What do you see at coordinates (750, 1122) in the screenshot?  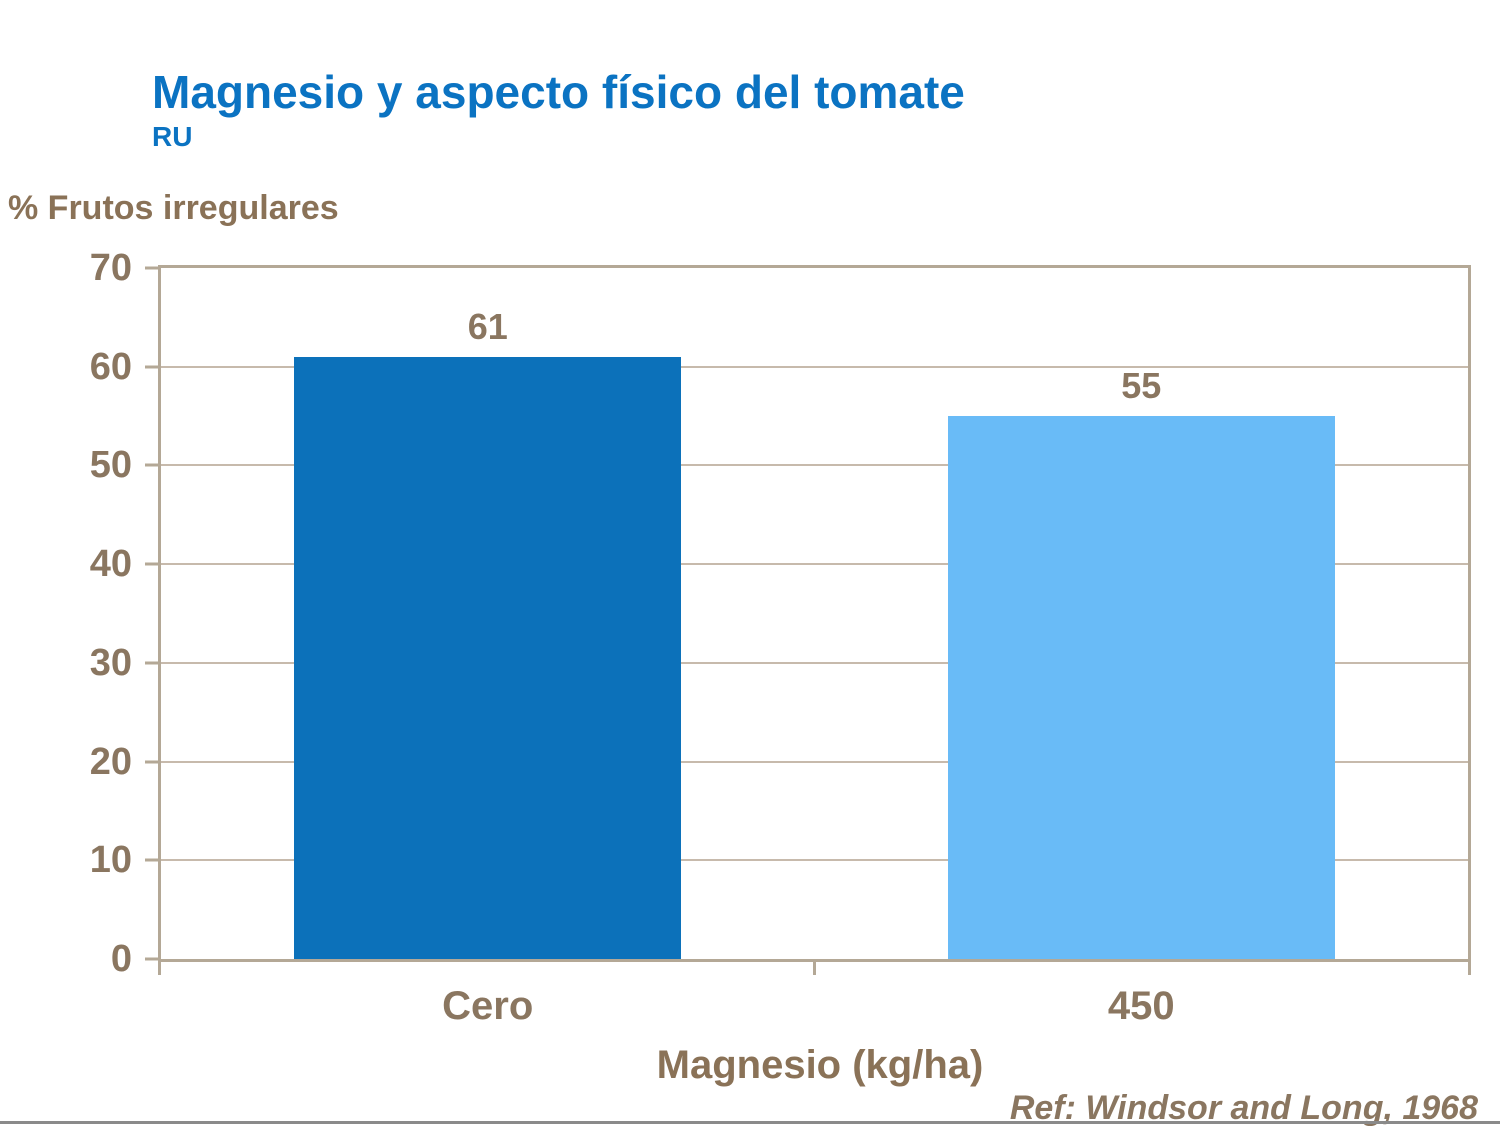 I see `bottom-rule` at bounding box center [750, 1122].